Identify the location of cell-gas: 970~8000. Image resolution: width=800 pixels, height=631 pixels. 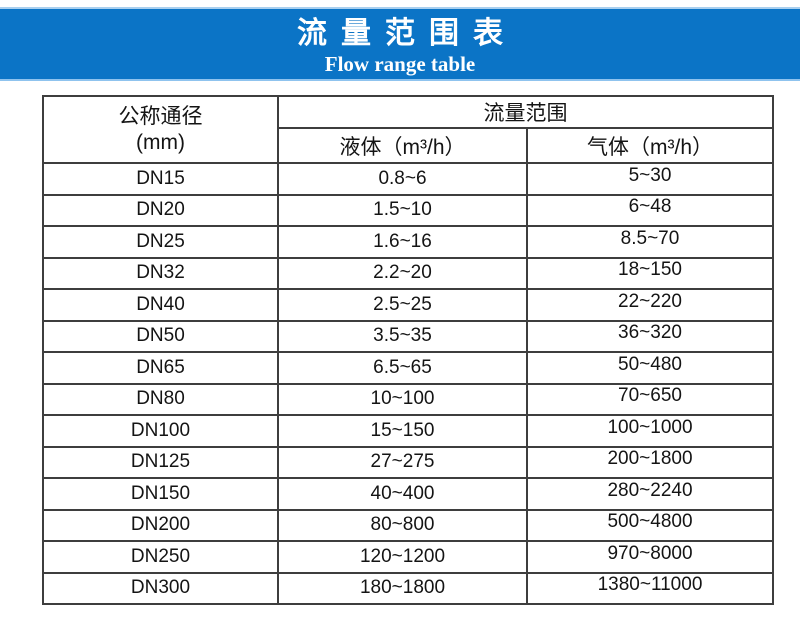
(650, 557).